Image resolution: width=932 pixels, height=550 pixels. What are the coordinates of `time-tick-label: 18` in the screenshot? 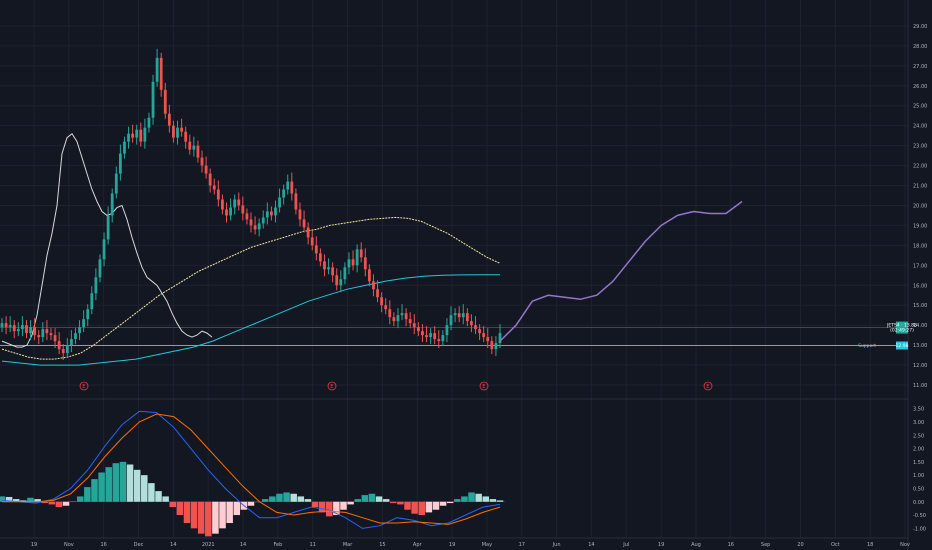 It's located at (870, 545).